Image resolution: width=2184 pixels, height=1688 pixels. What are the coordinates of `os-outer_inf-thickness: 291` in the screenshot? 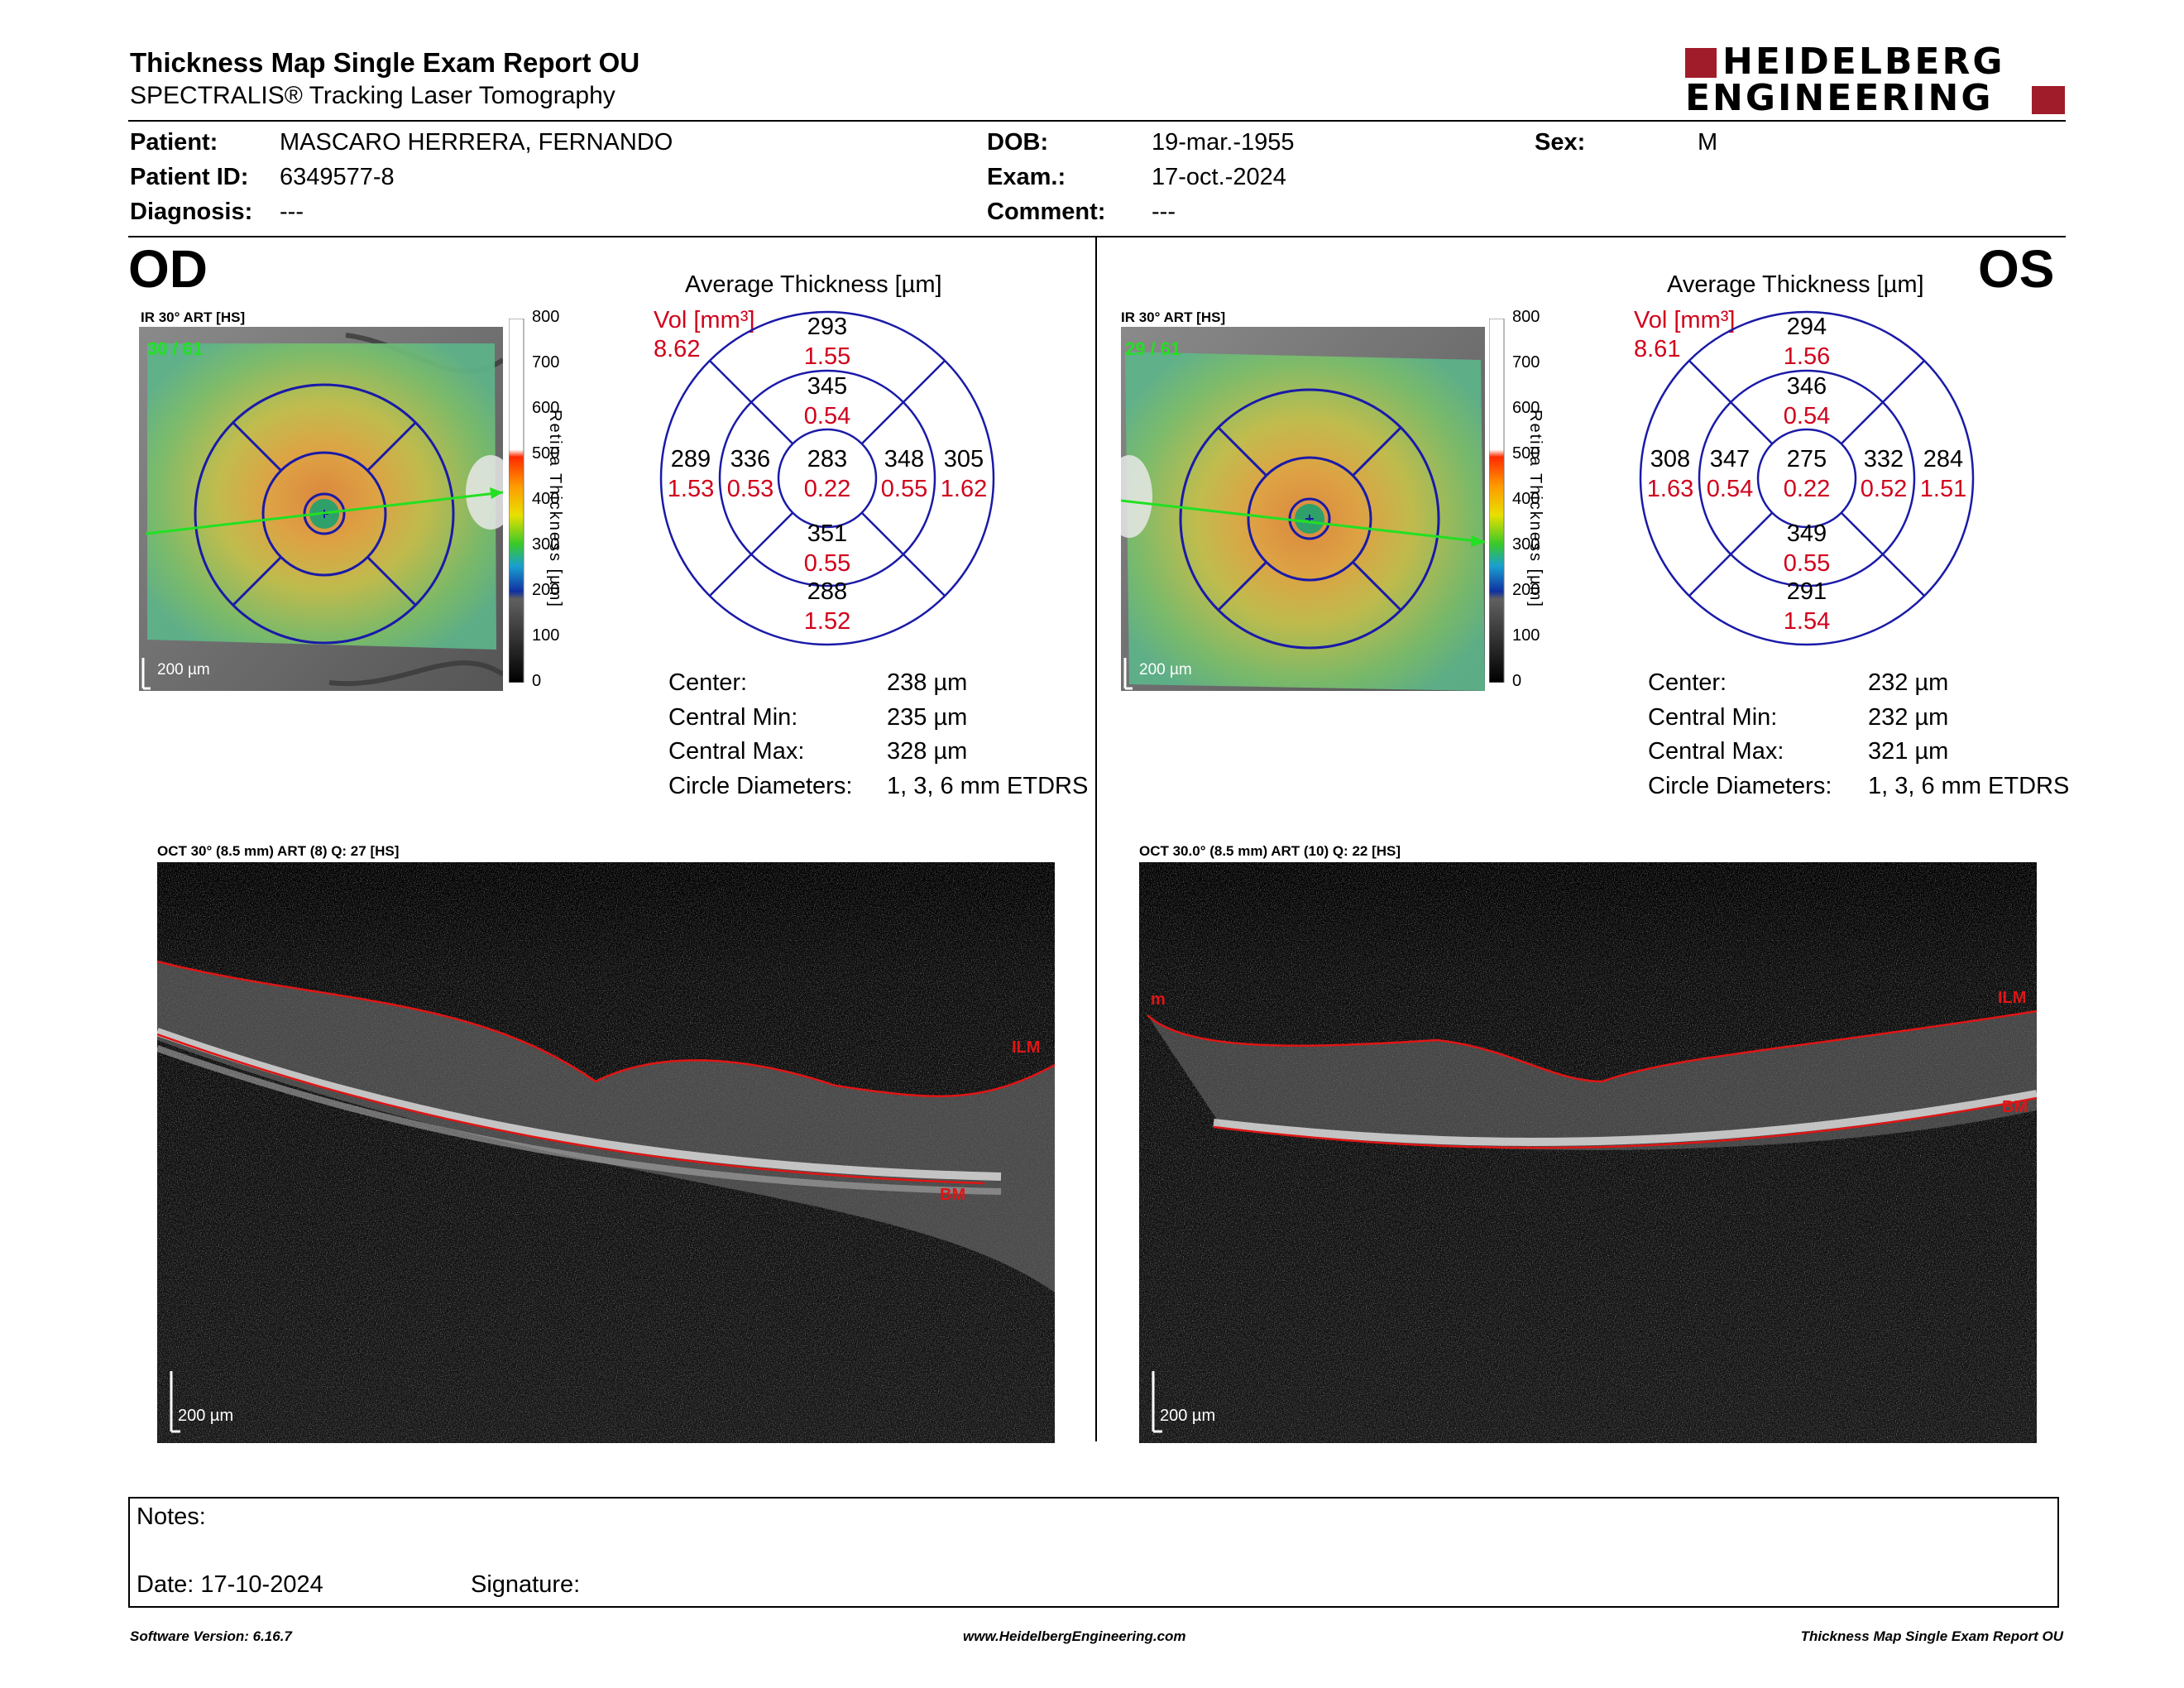 It's located at (1806, 591).